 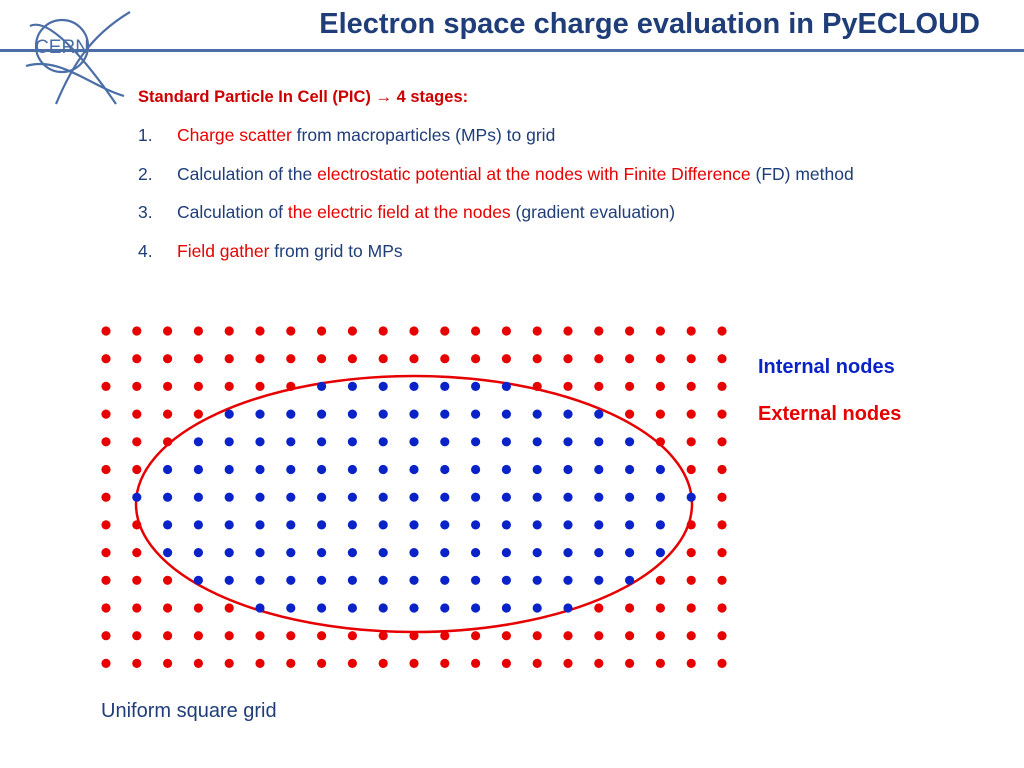 I want to click on stage-item: 4. Field gather from grid to MPs, so click(x=496, y=260).